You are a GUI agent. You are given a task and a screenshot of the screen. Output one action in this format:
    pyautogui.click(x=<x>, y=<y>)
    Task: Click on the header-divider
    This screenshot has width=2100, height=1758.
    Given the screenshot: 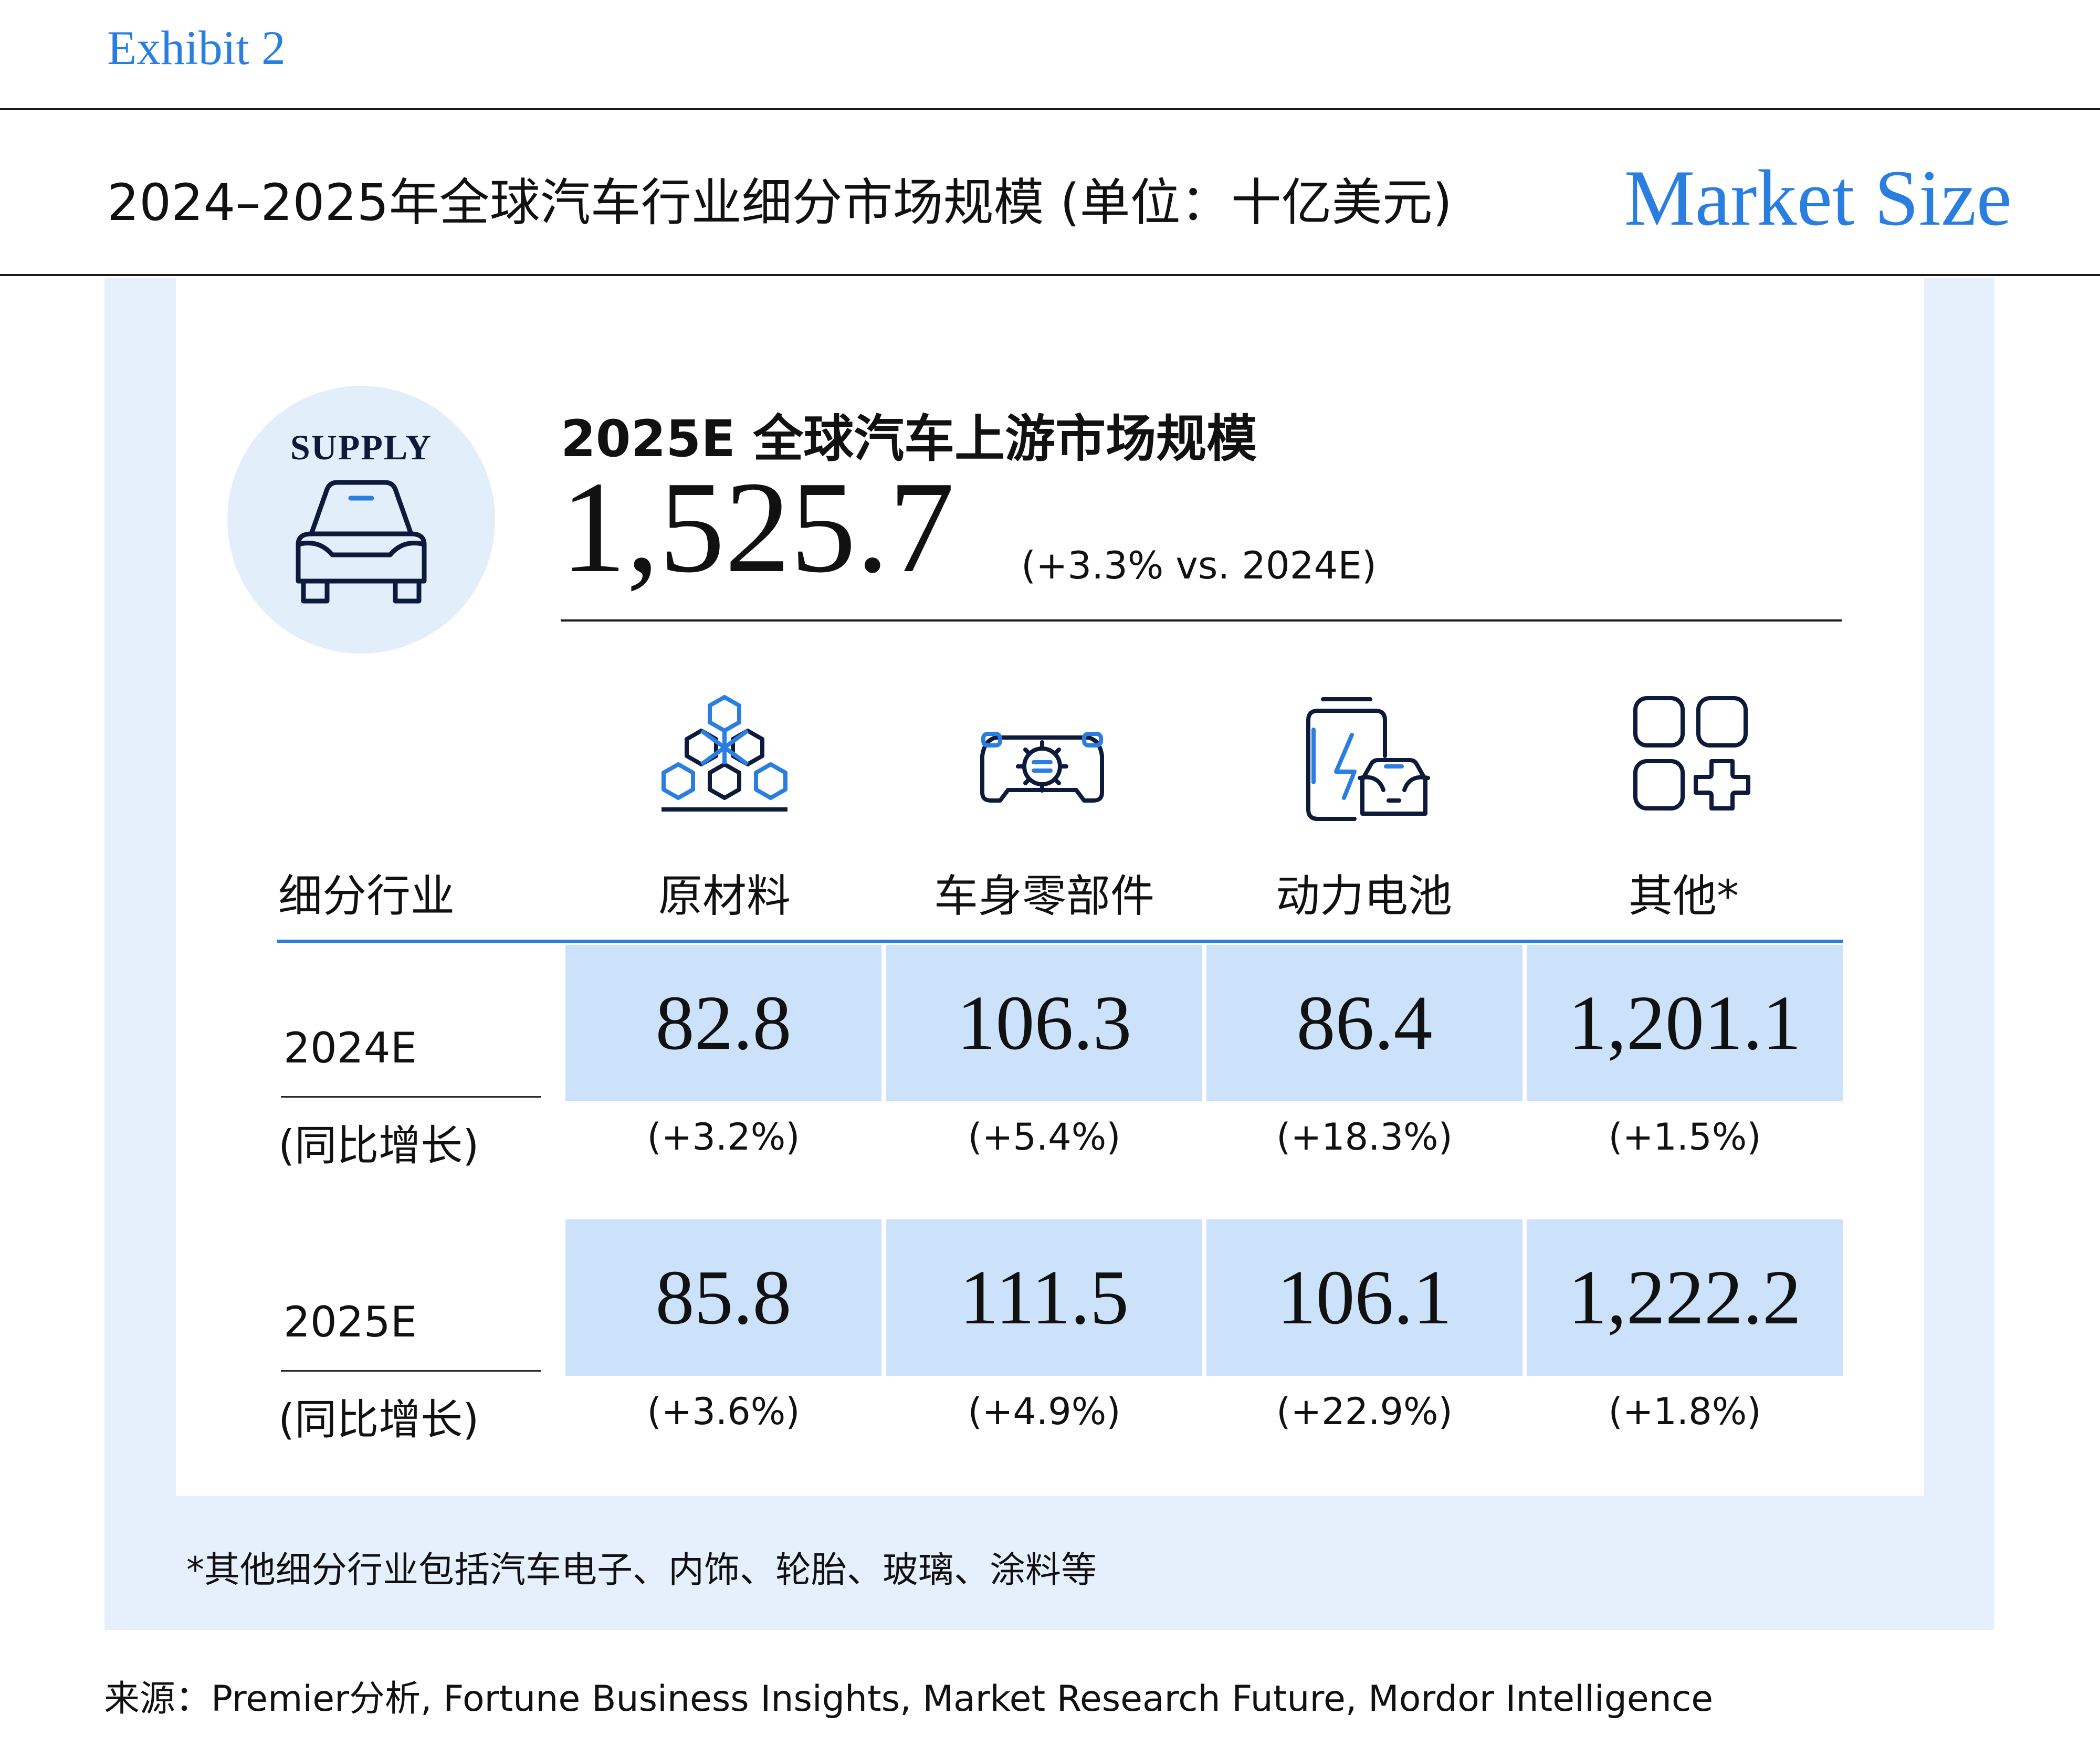 What is the action you would take?
    pyautogui.click(x=1060, y=941)
    